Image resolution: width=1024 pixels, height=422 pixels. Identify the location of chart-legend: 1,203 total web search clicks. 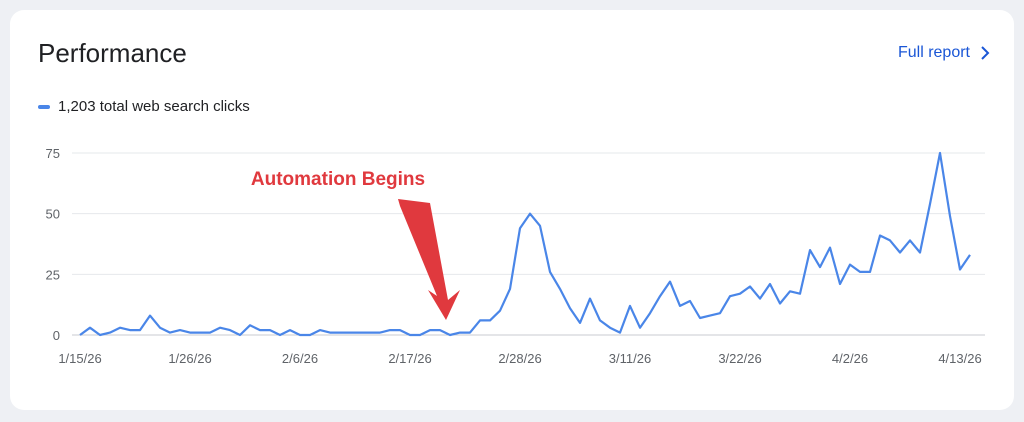
(144, 106).